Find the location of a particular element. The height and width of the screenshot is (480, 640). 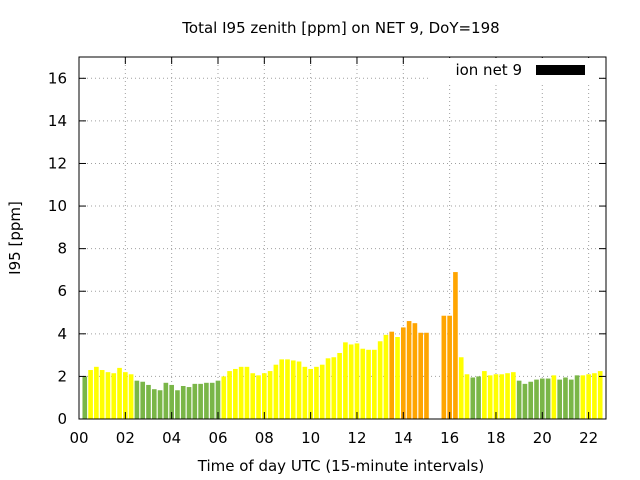

x-tick-label: 00 is located at coordinates (78, 438).